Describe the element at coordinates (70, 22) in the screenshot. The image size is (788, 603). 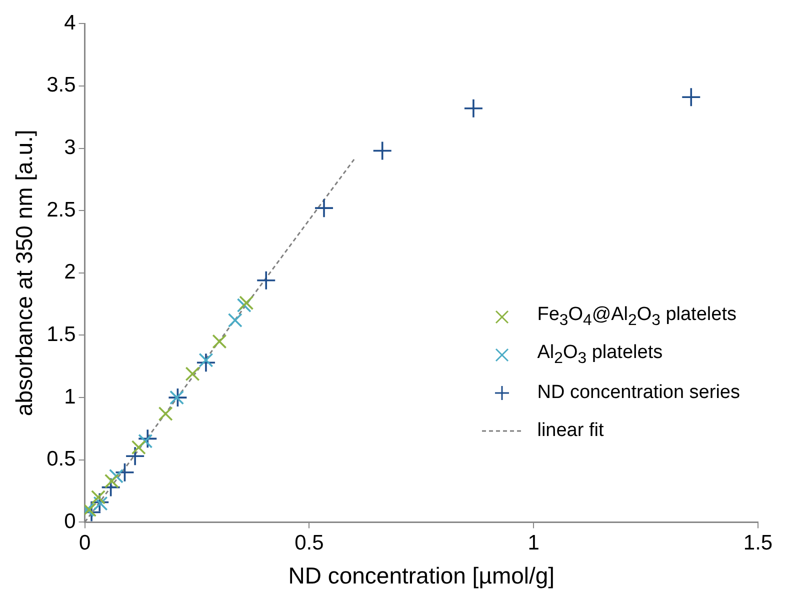
I see `y-tick-label: 4` at that location.